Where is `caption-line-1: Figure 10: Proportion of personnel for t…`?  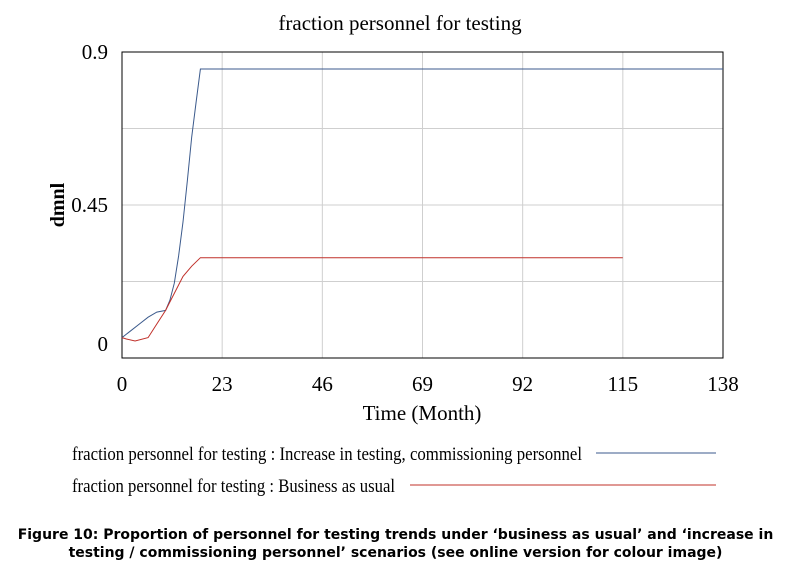
caption-line-1: Figure 10: Proportion of personnel for t… is located at coordinates (395, 535).